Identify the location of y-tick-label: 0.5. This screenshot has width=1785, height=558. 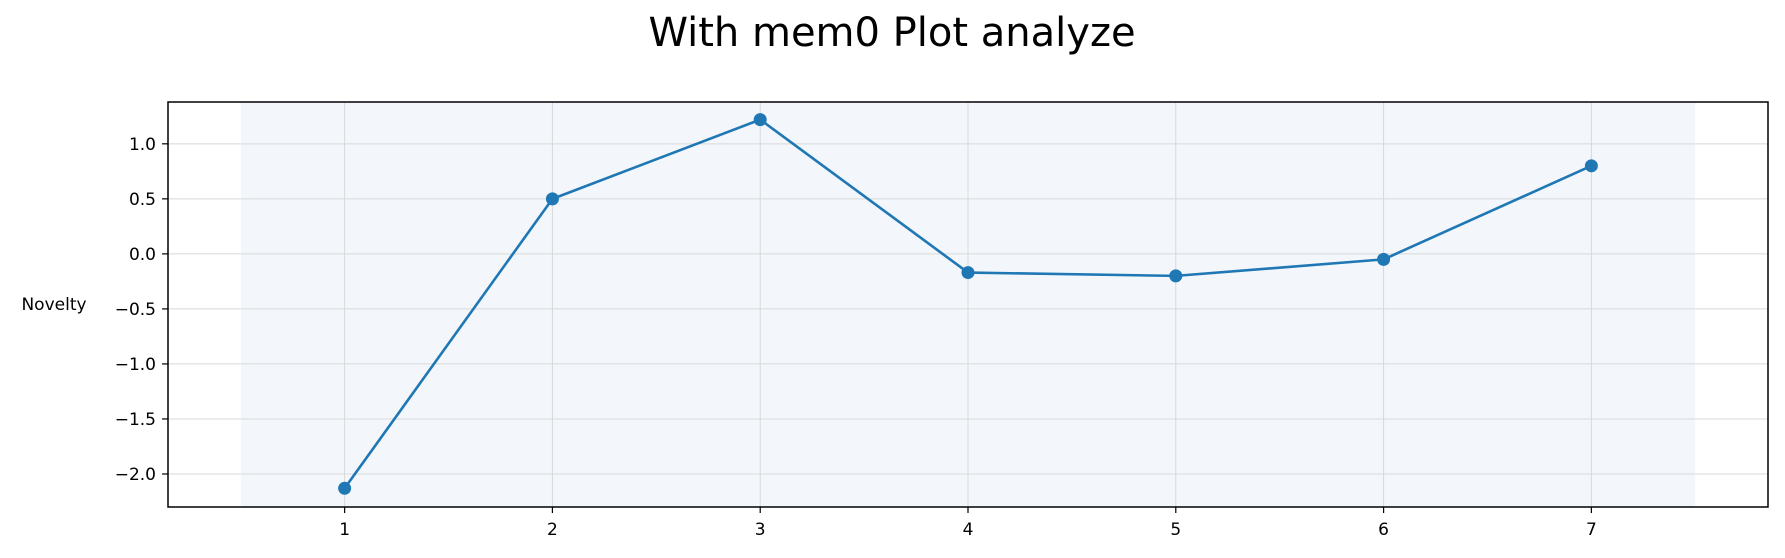
(142, 200).